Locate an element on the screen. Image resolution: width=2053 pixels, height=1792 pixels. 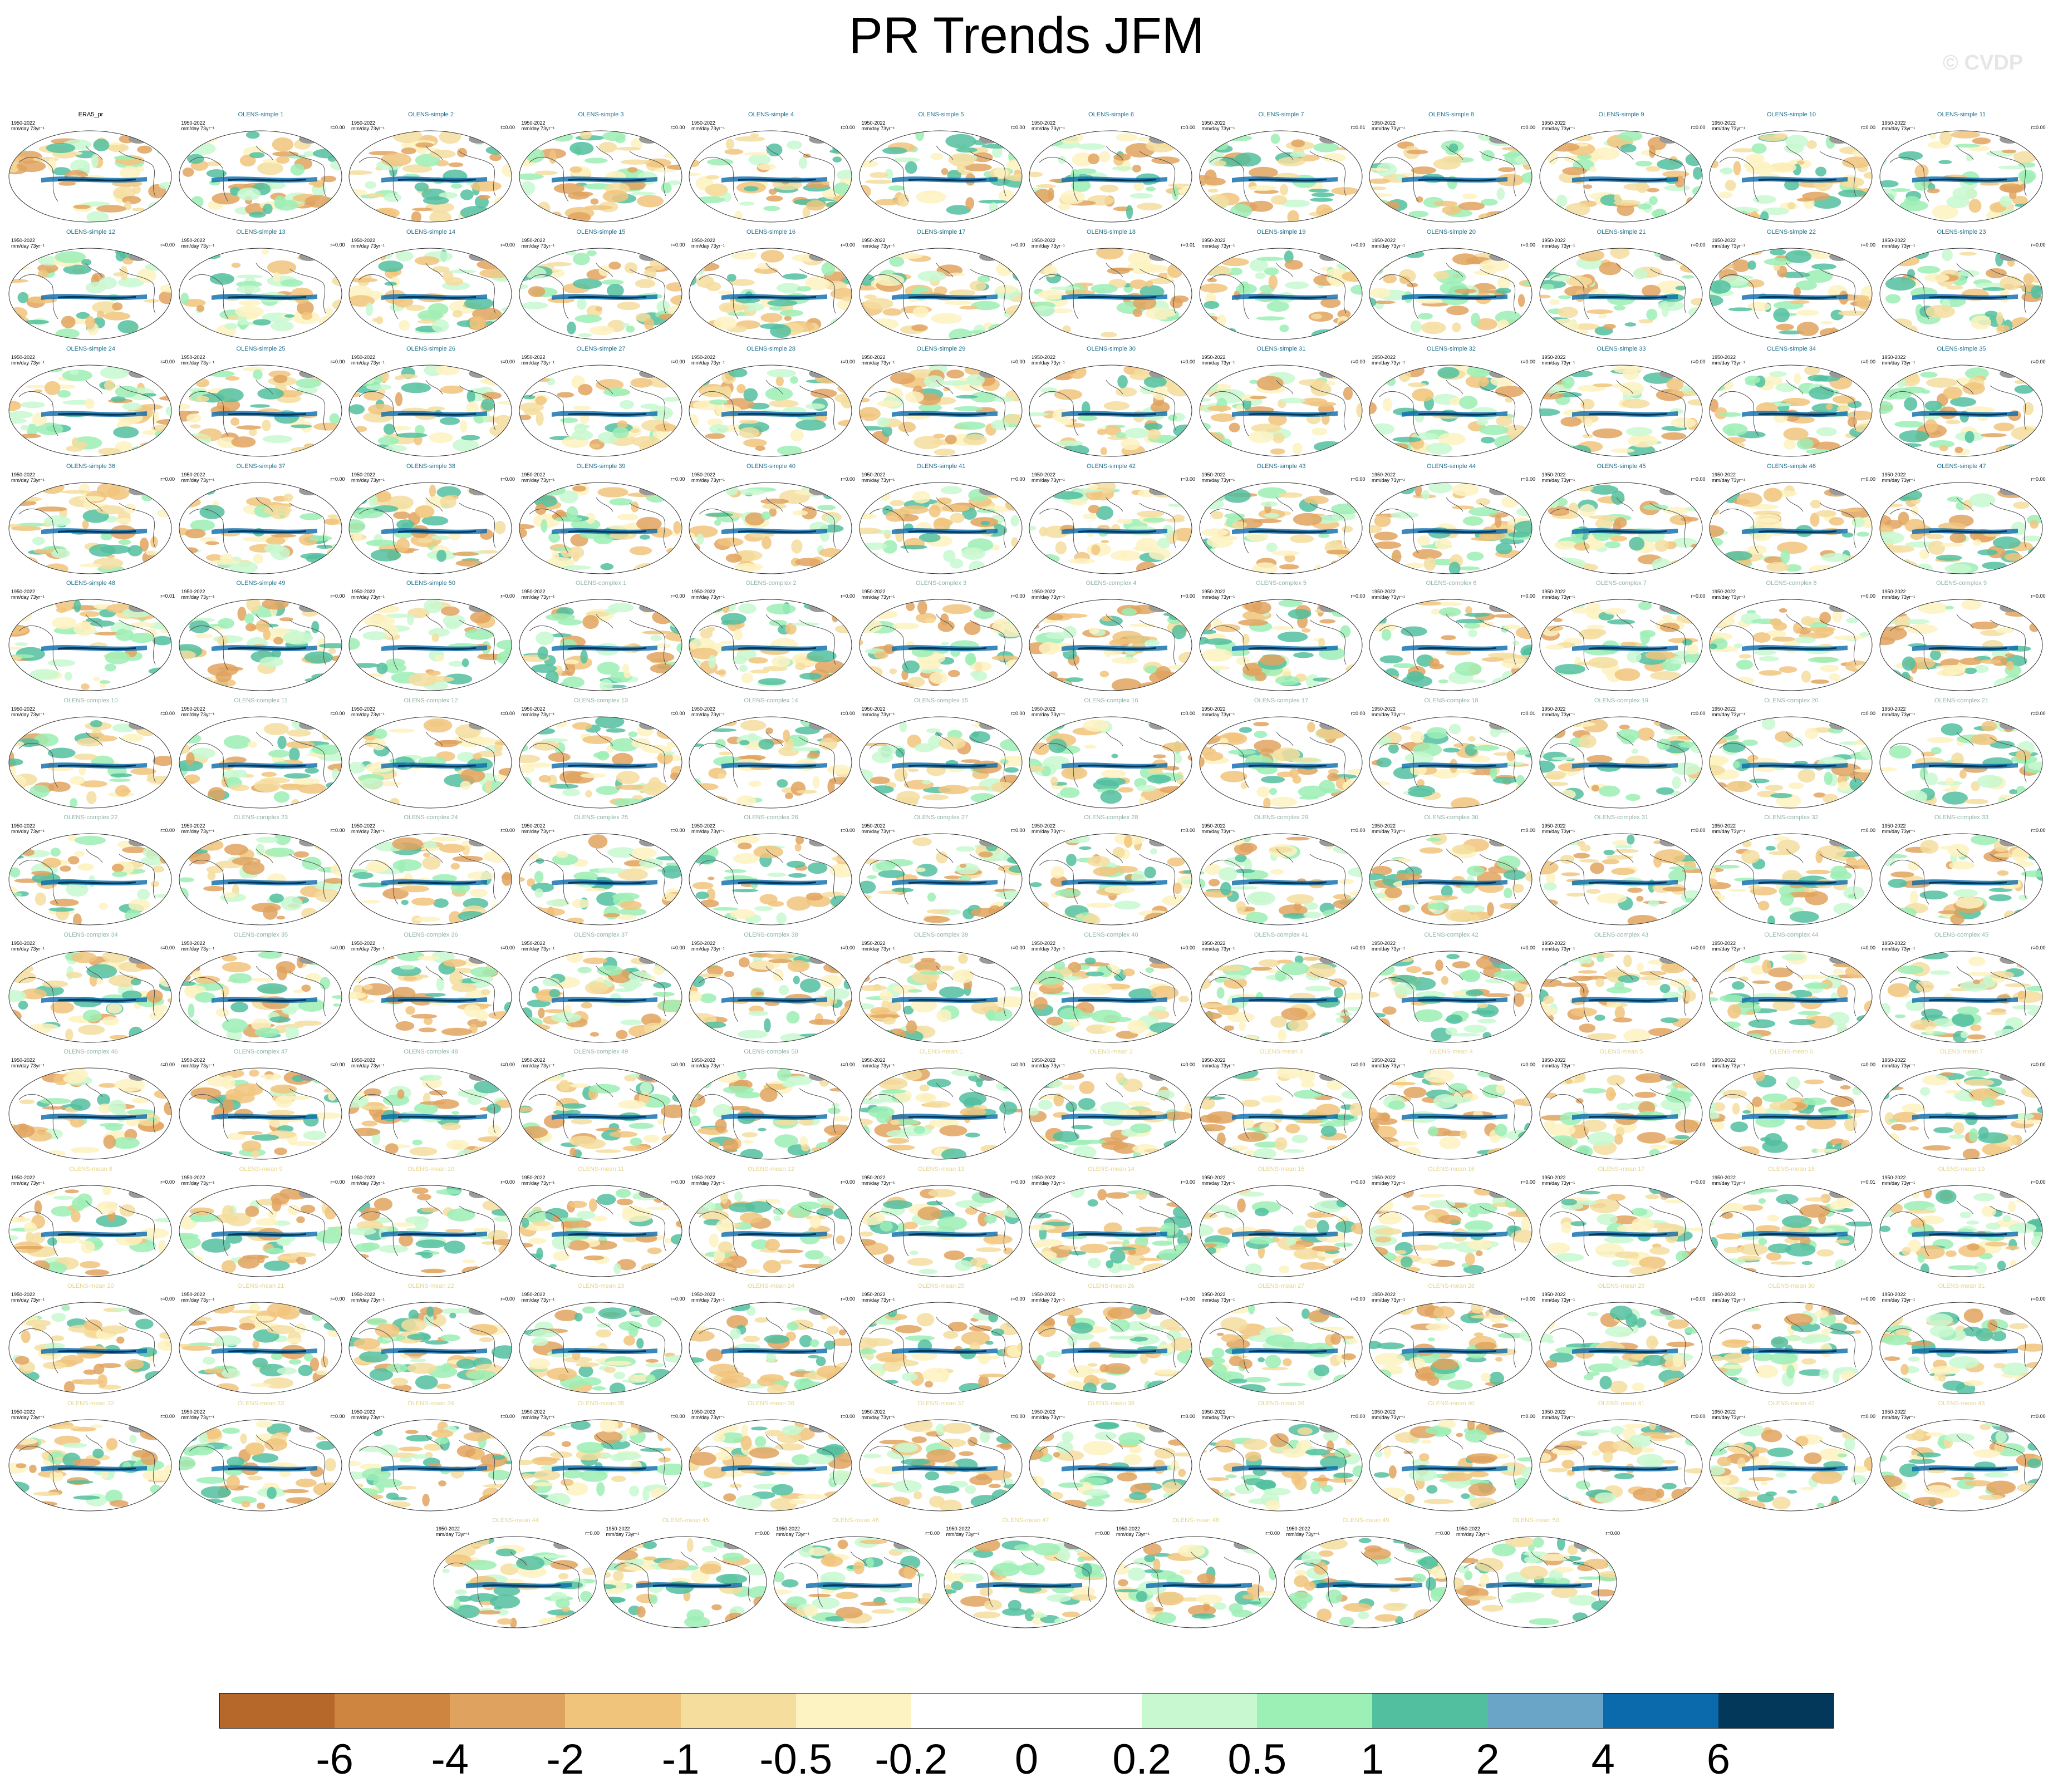
panel-title: OLENS-complex 39 is located at coordinates (941, 934).